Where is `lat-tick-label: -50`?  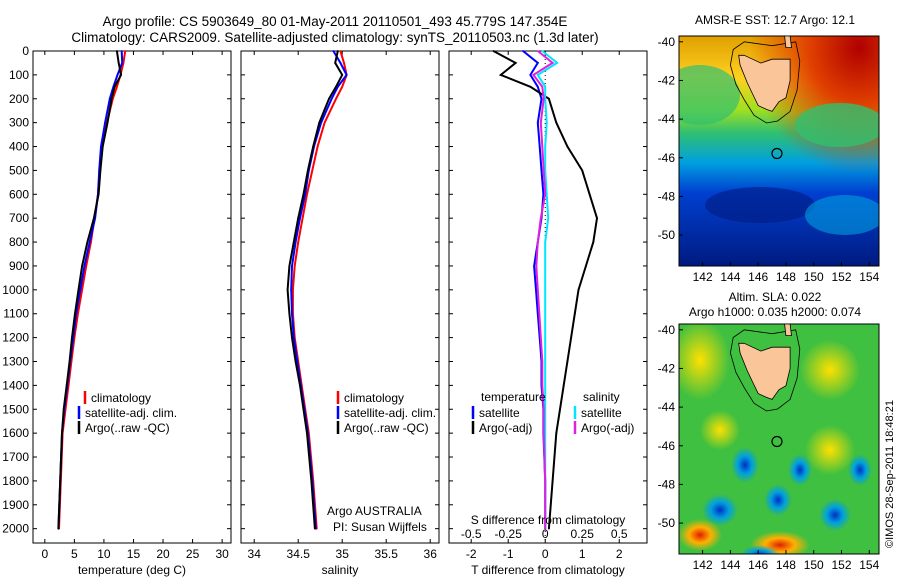
lat-tick-label: -50 is located at coordinates (667, 523).